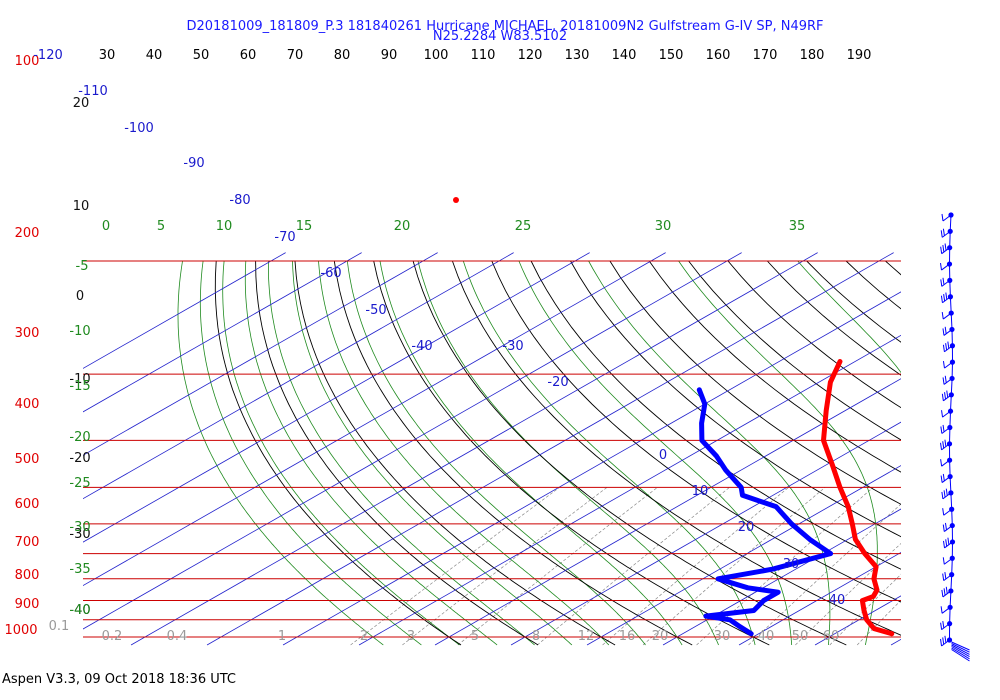 Image resolution: width=1000 pixels, height=700 pixels. I want to click on dry-adiabat-label: 10, so click(81, 206).